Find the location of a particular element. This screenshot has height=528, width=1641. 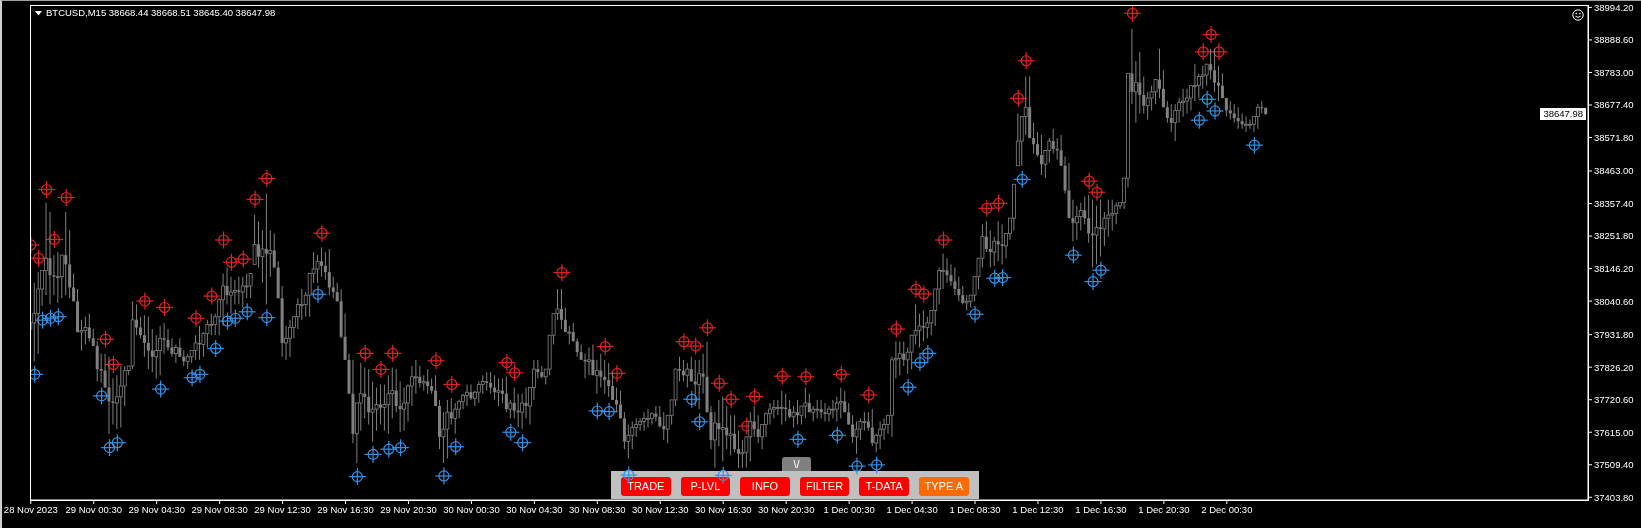

x-tick-label: 29 Nov 00:30 is located at coordinates (93, 509).